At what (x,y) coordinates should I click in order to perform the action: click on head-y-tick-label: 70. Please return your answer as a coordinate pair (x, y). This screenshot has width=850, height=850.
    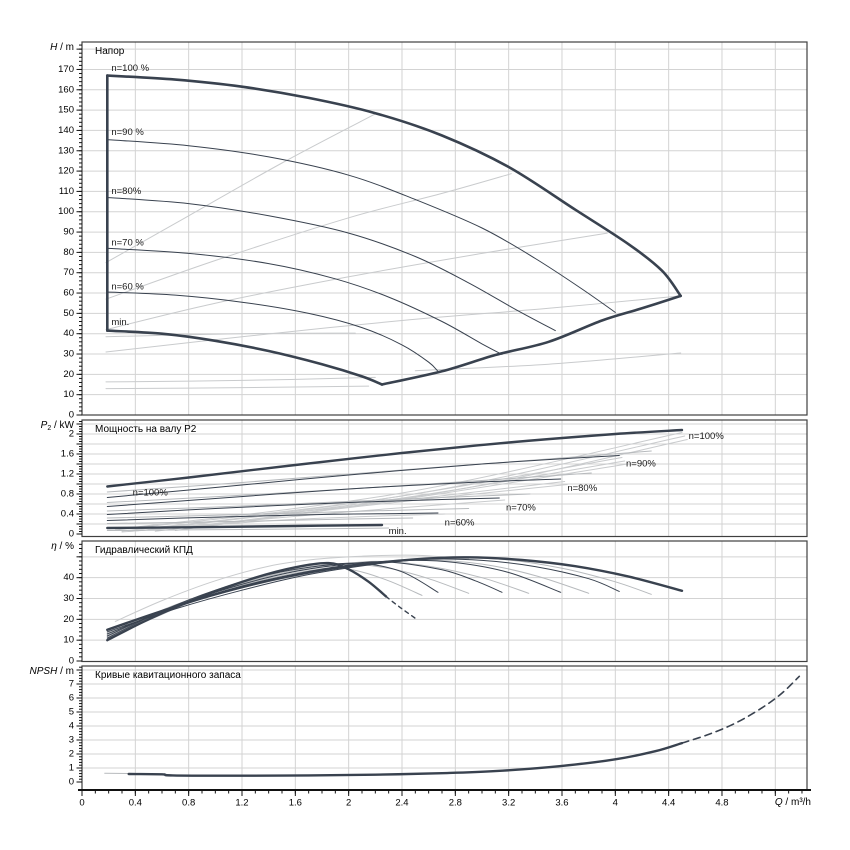
    Looking at the image, I should click on (68, 272).